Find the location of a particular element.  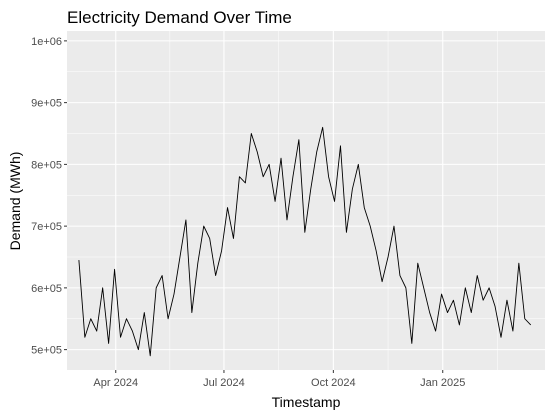

x-tick-label: Apr 2024 is located at coordinates (115, 383).